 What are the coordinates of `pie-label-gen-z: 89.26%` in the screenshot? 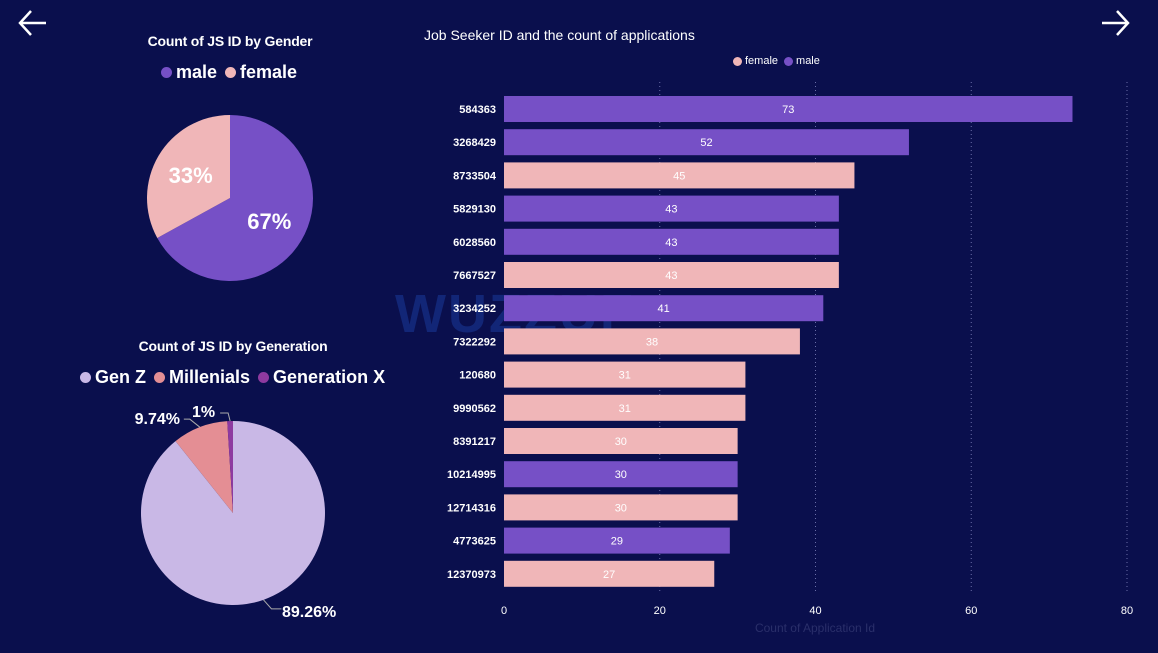 It's located at (309, 612).